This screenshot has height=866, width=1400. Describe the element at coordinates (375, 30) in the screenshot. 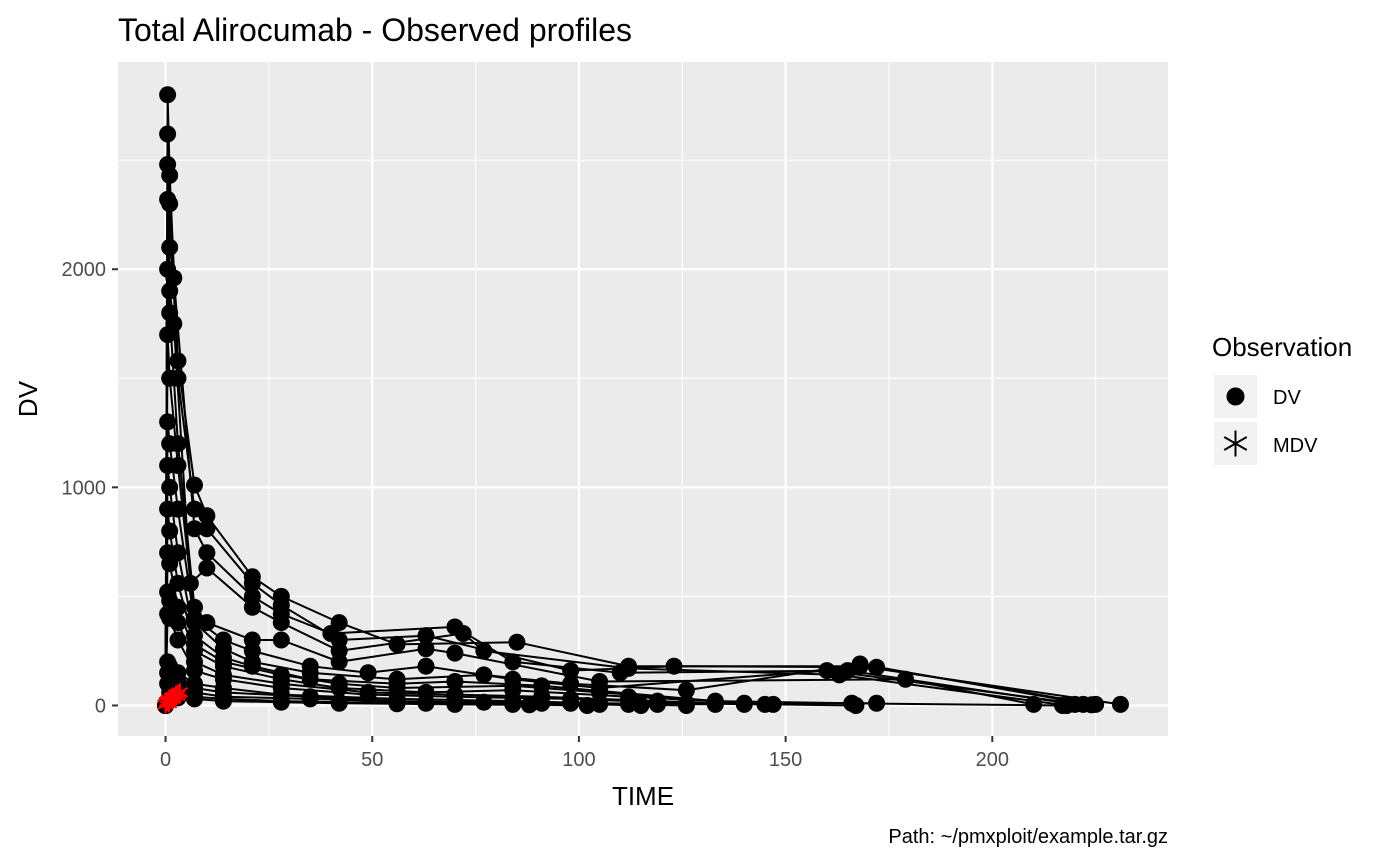

I see `chart-title: Total Alirocumab - Observed profiles` at that location.